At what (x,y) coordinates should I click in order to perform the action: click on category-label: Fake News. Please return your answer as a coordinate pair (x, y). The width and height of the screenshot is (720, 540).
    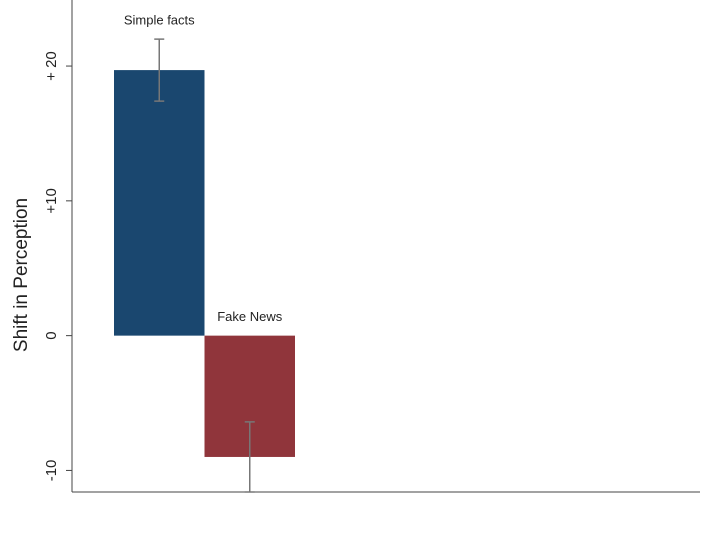
    Looking at the image, I should click on (250, 316).